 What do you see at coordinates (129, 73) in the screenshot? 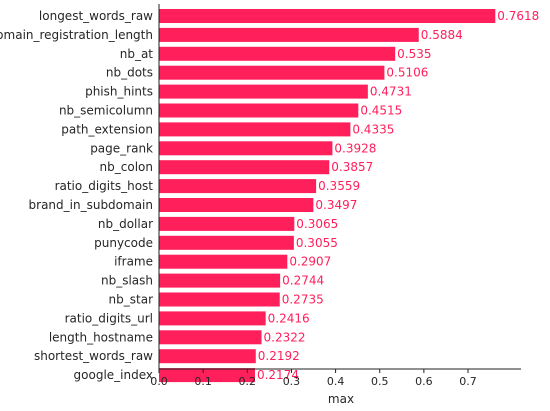
I see `category-label: nb_dots` at bounding box center [129, 73].